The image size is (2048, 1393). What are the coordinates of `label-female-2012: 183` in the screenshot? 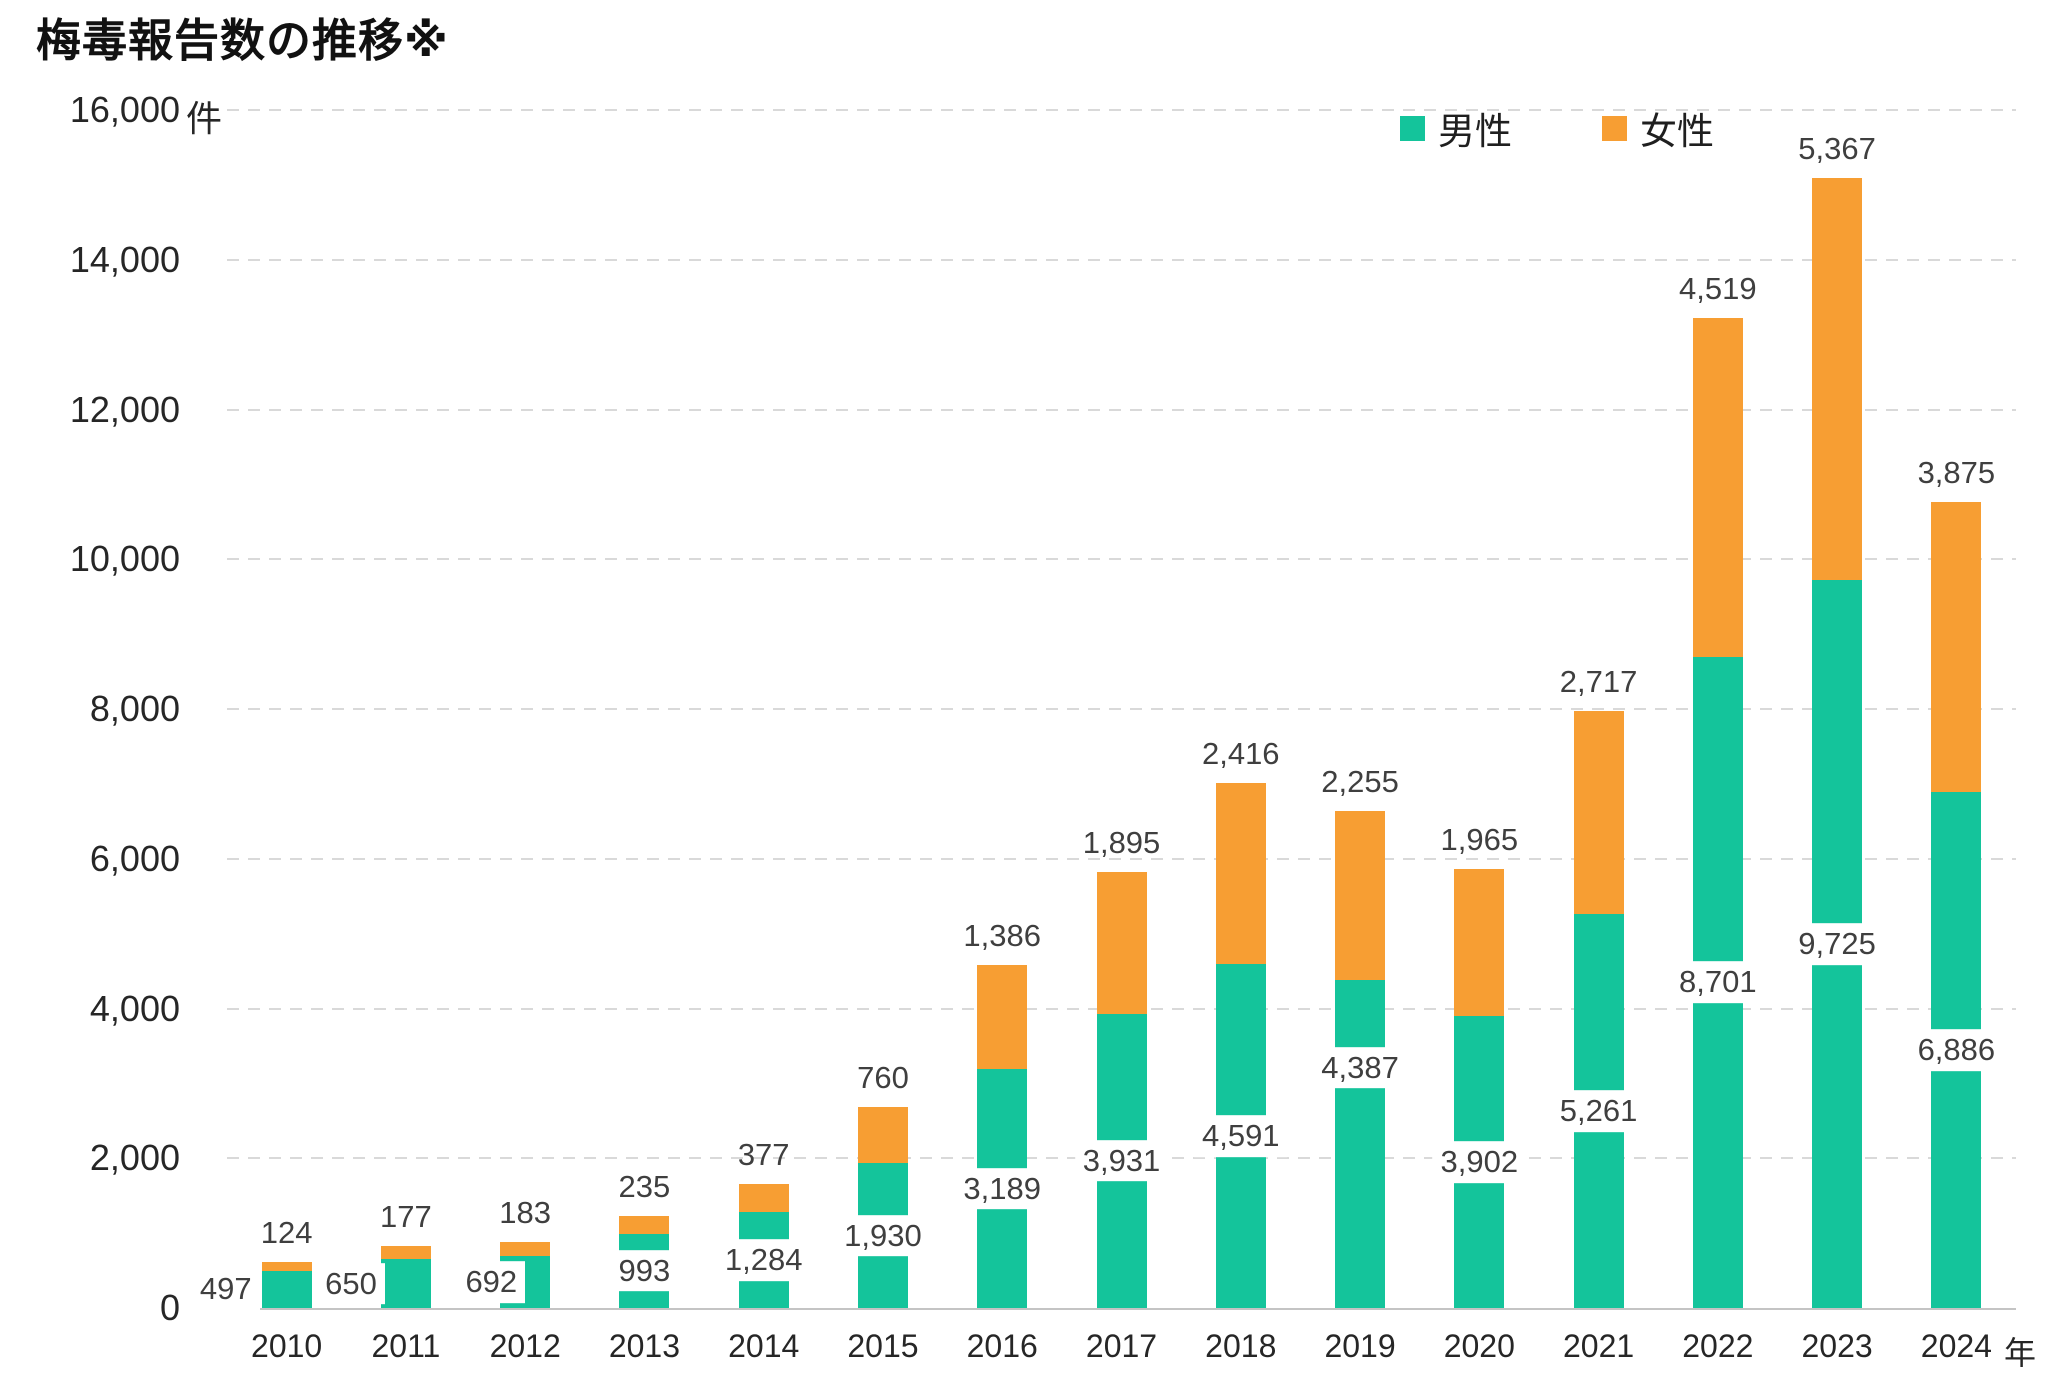 It's located at (525, 1213).